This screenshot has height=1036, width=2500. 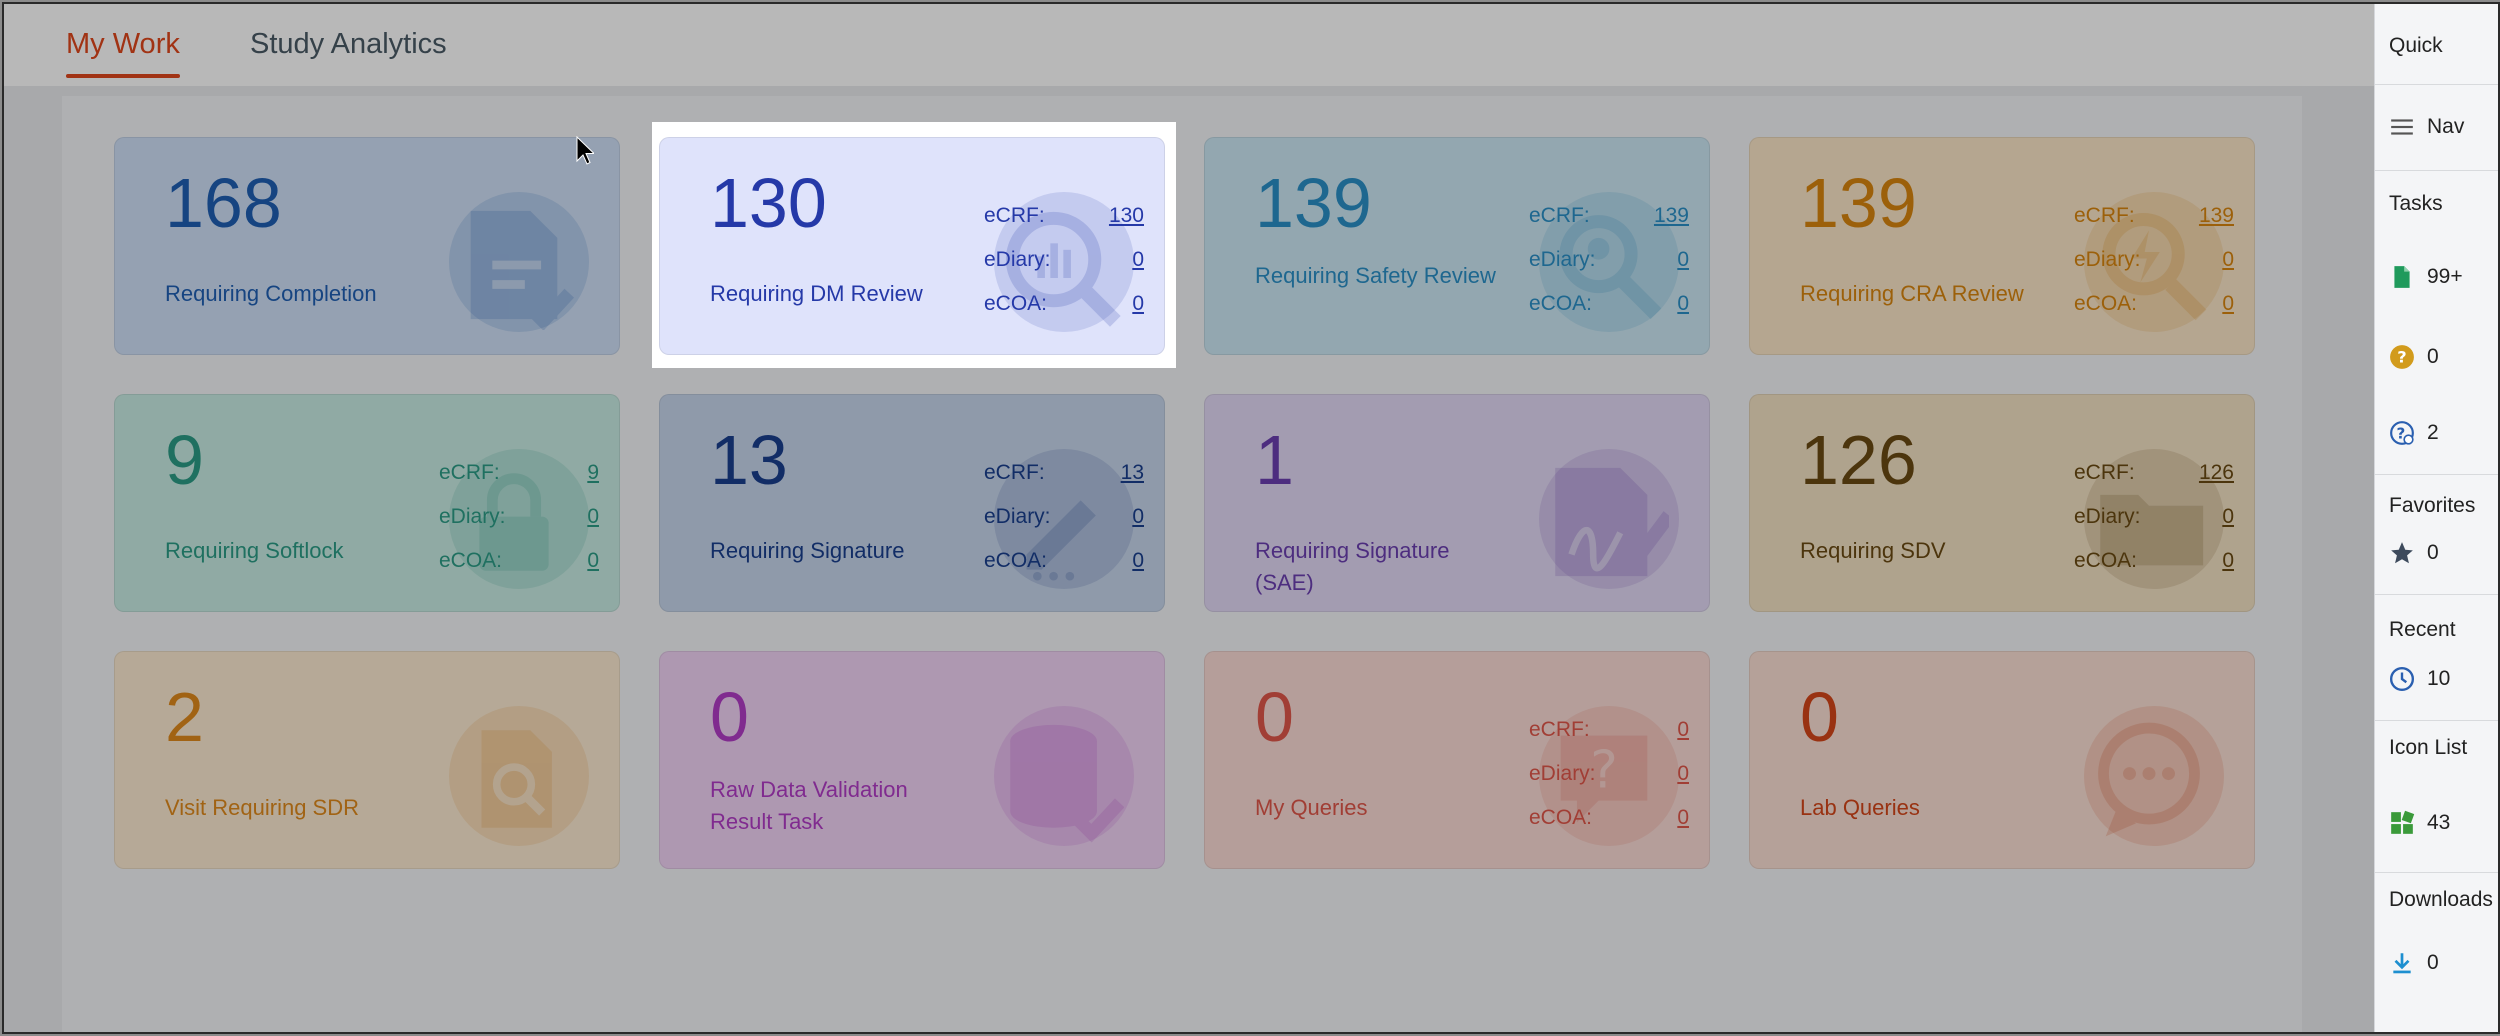 I want to click on tab-label: Study Analytics, so click(x=348, y=44).